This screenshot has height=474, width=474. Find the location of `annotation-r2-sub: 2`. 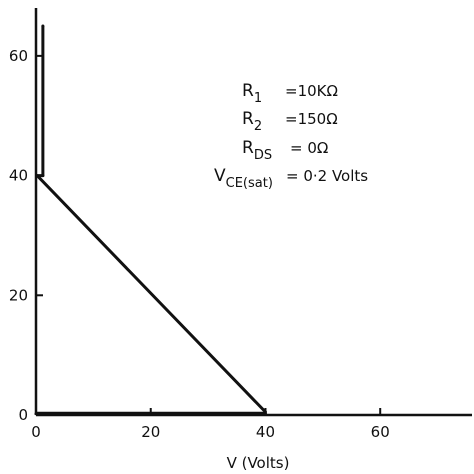

annotation-r2-sub: 2 is located at coordinates (258, 126).